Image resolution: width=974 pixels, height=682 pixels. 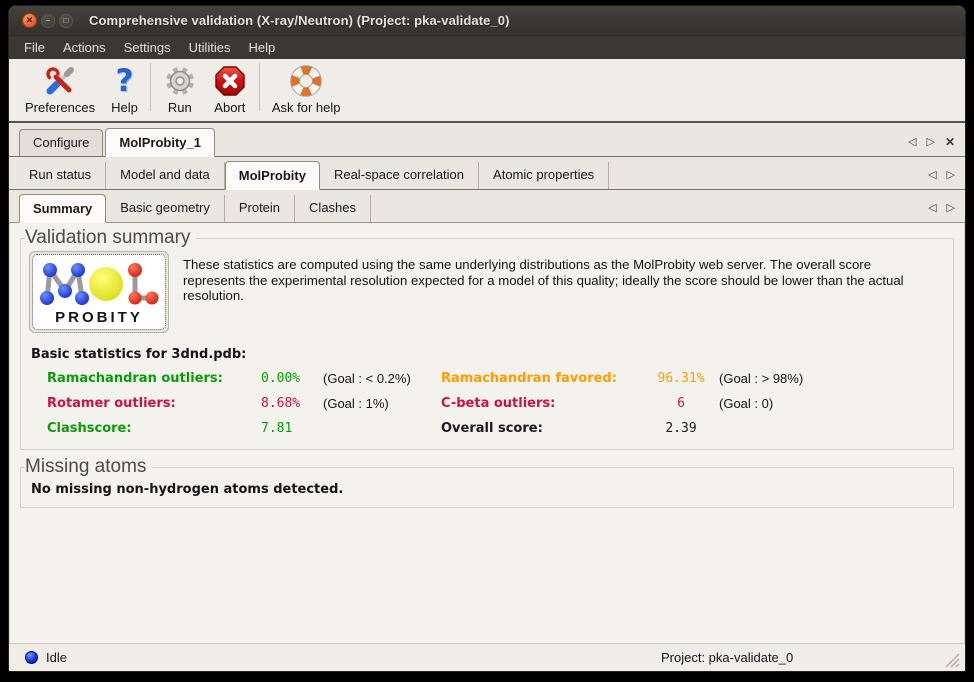 What do you see at coordinates (60, 107) in the screenshot?
I see `preferences-label: Preferences` at bounding box center [60, 107].